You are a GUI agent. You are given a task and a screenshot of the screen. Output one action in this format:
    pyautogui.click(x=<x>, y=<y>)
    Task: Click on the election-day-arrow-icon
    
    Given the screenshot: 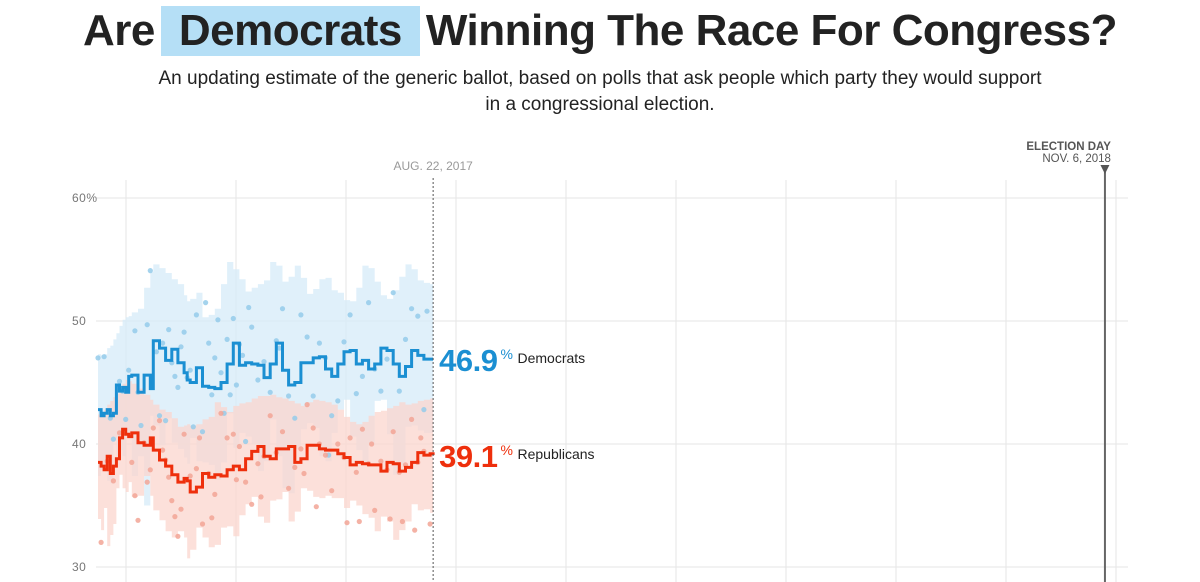 What is the action you would take?
    pyautogui.click(x=1105, y=169)
    